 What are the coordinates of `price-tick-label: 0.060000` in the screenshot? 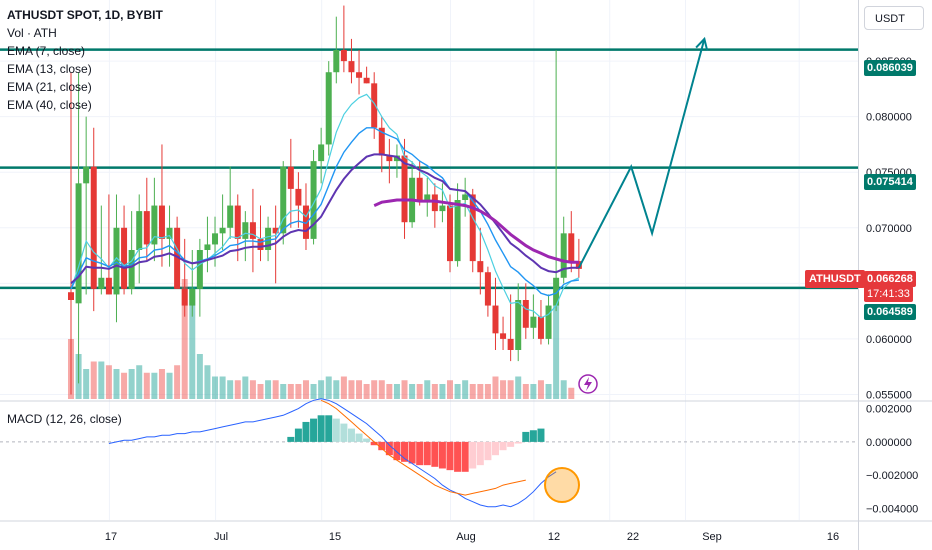 It's located at (889, 340).